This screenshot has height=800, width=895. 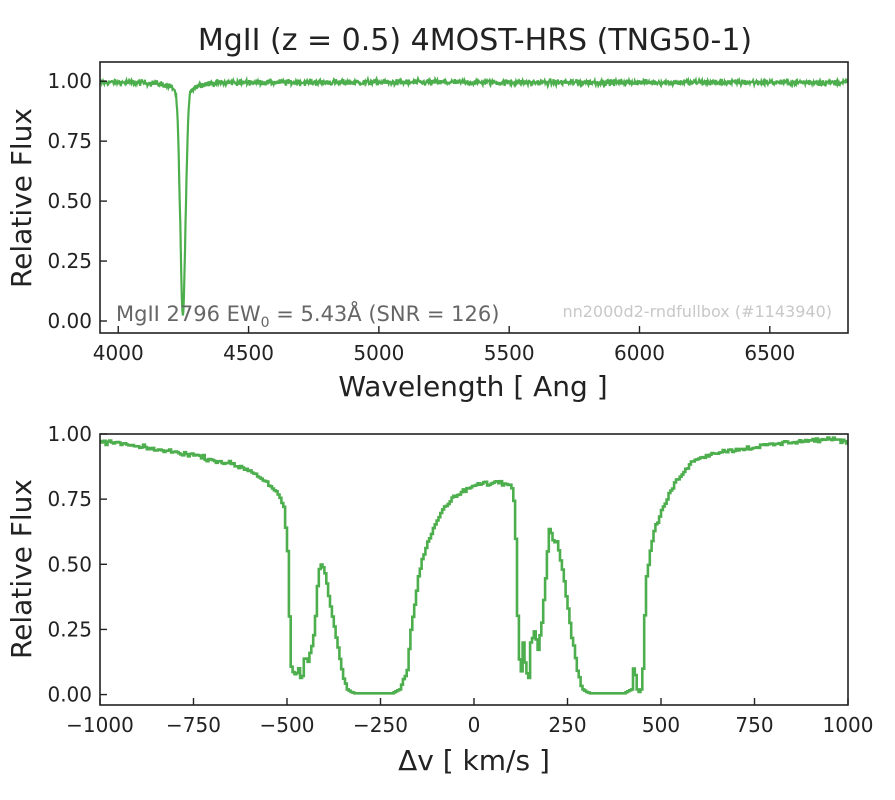 What do you see at coordinates (69, 564) in the screenshot?
I see `velocity-y-tick-label: 0.50` at bounding box center [69, 564].